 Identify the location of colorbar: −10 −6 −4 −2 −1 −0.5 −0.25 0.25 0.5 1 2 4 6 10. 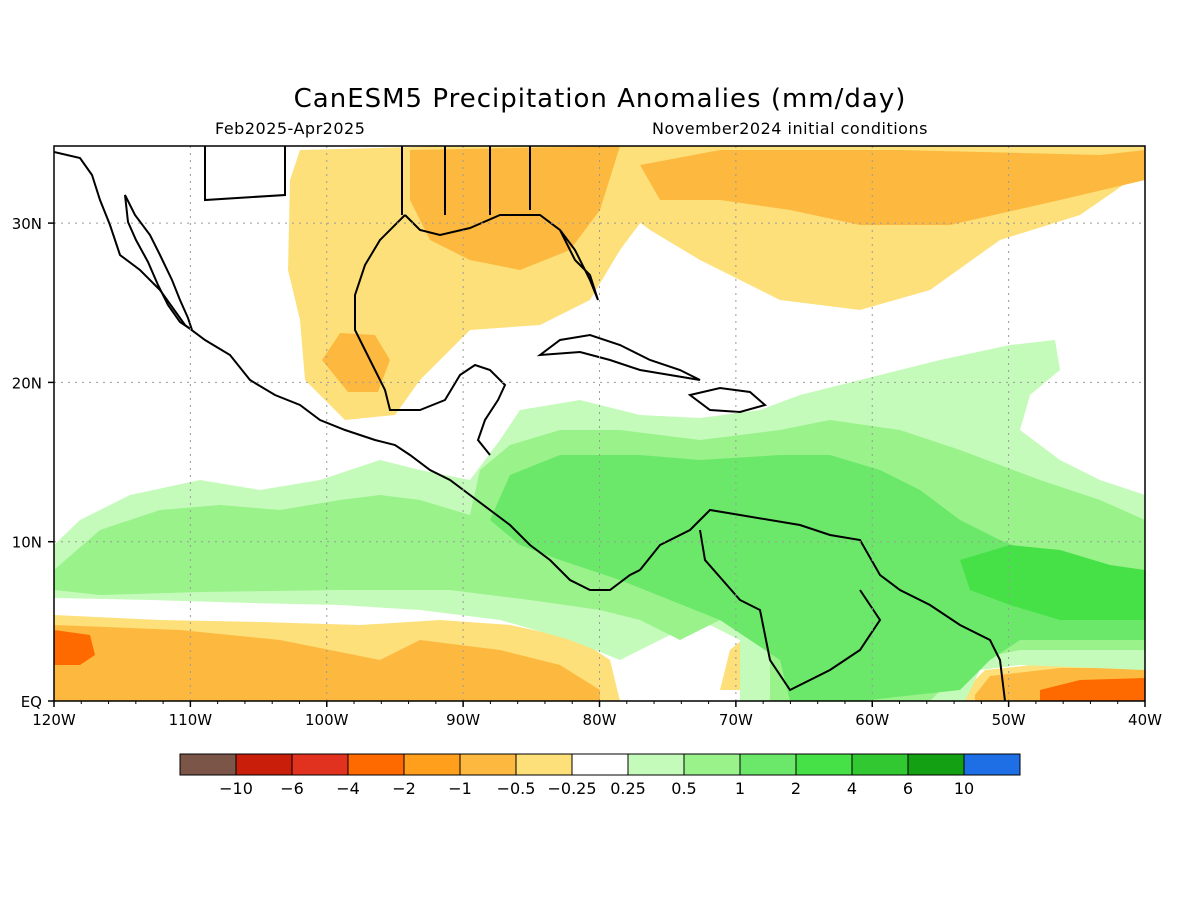
(600, 775).